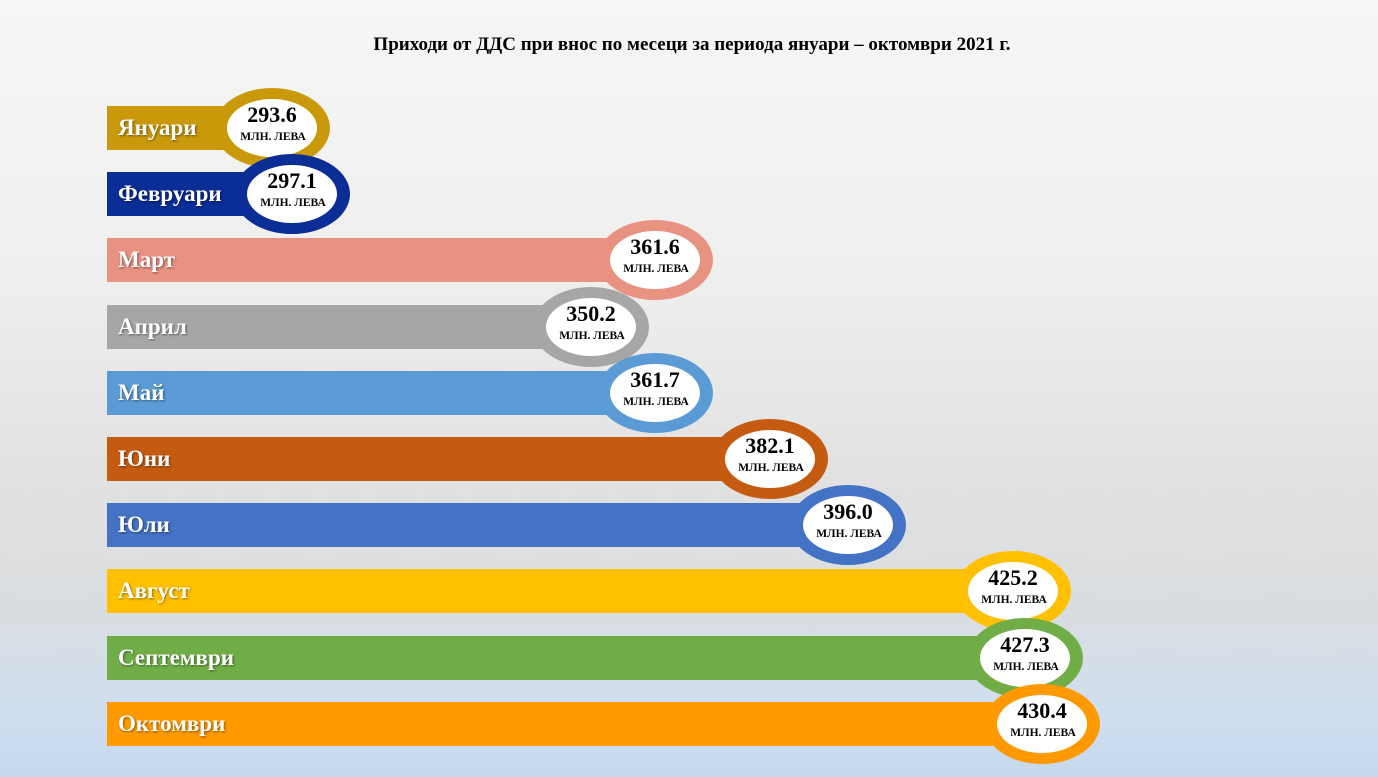 The height and width of the screenshot is (777, 1378). I want to click on category-label: Юли, so click(144, 524).